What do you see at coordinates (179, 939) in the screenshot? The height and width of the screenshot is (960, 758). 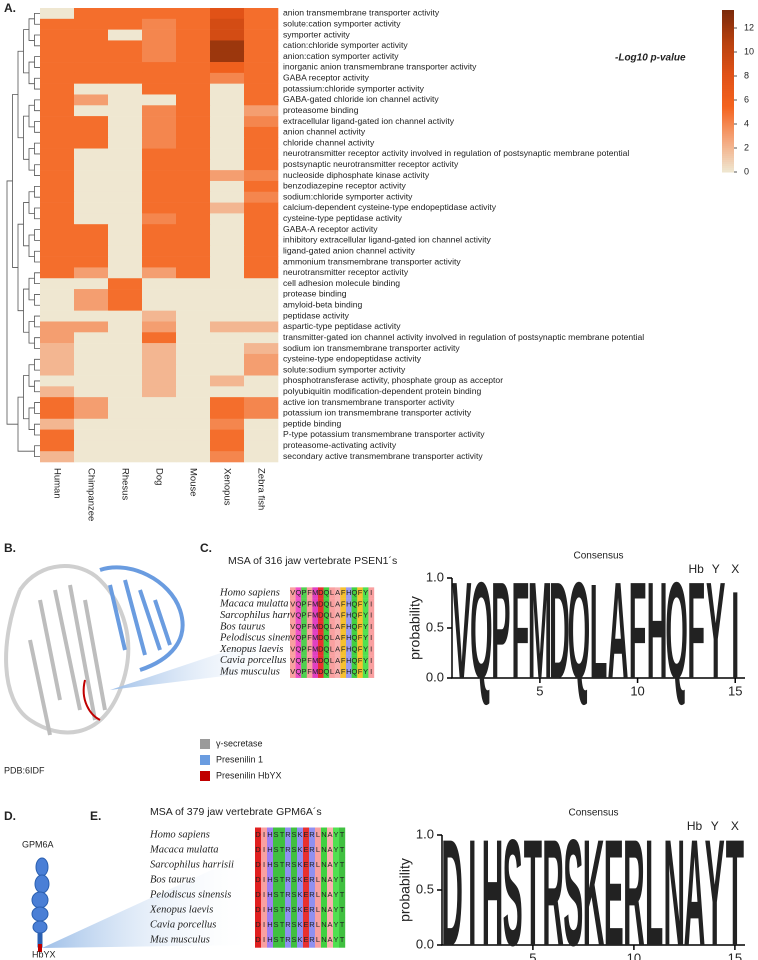 I see `species-name: Mus musculus` at bounding box center [179, 939].